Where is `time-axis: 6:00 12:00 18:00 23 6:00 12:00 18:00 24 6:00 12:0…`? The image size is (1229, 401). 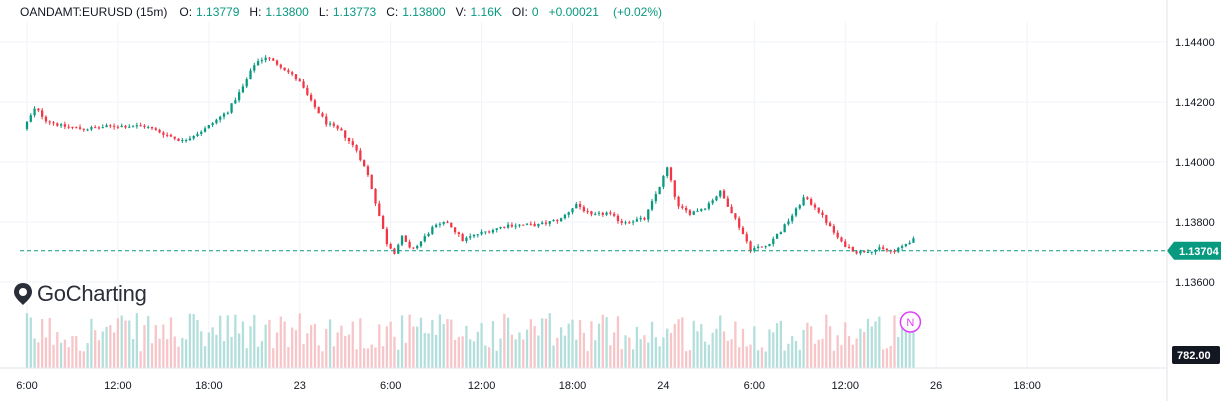 time-axis: 6:00 12:00 18:00 23 6:00 12:00 18:00 24 6:00 12:0… is located at coordinates (583, 379).